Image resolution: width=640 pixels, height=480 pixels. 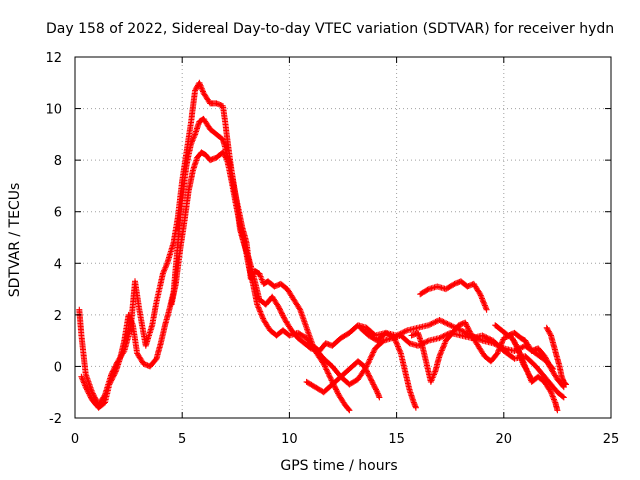 I want to click on series-track-j, so click(x=522, y=359).